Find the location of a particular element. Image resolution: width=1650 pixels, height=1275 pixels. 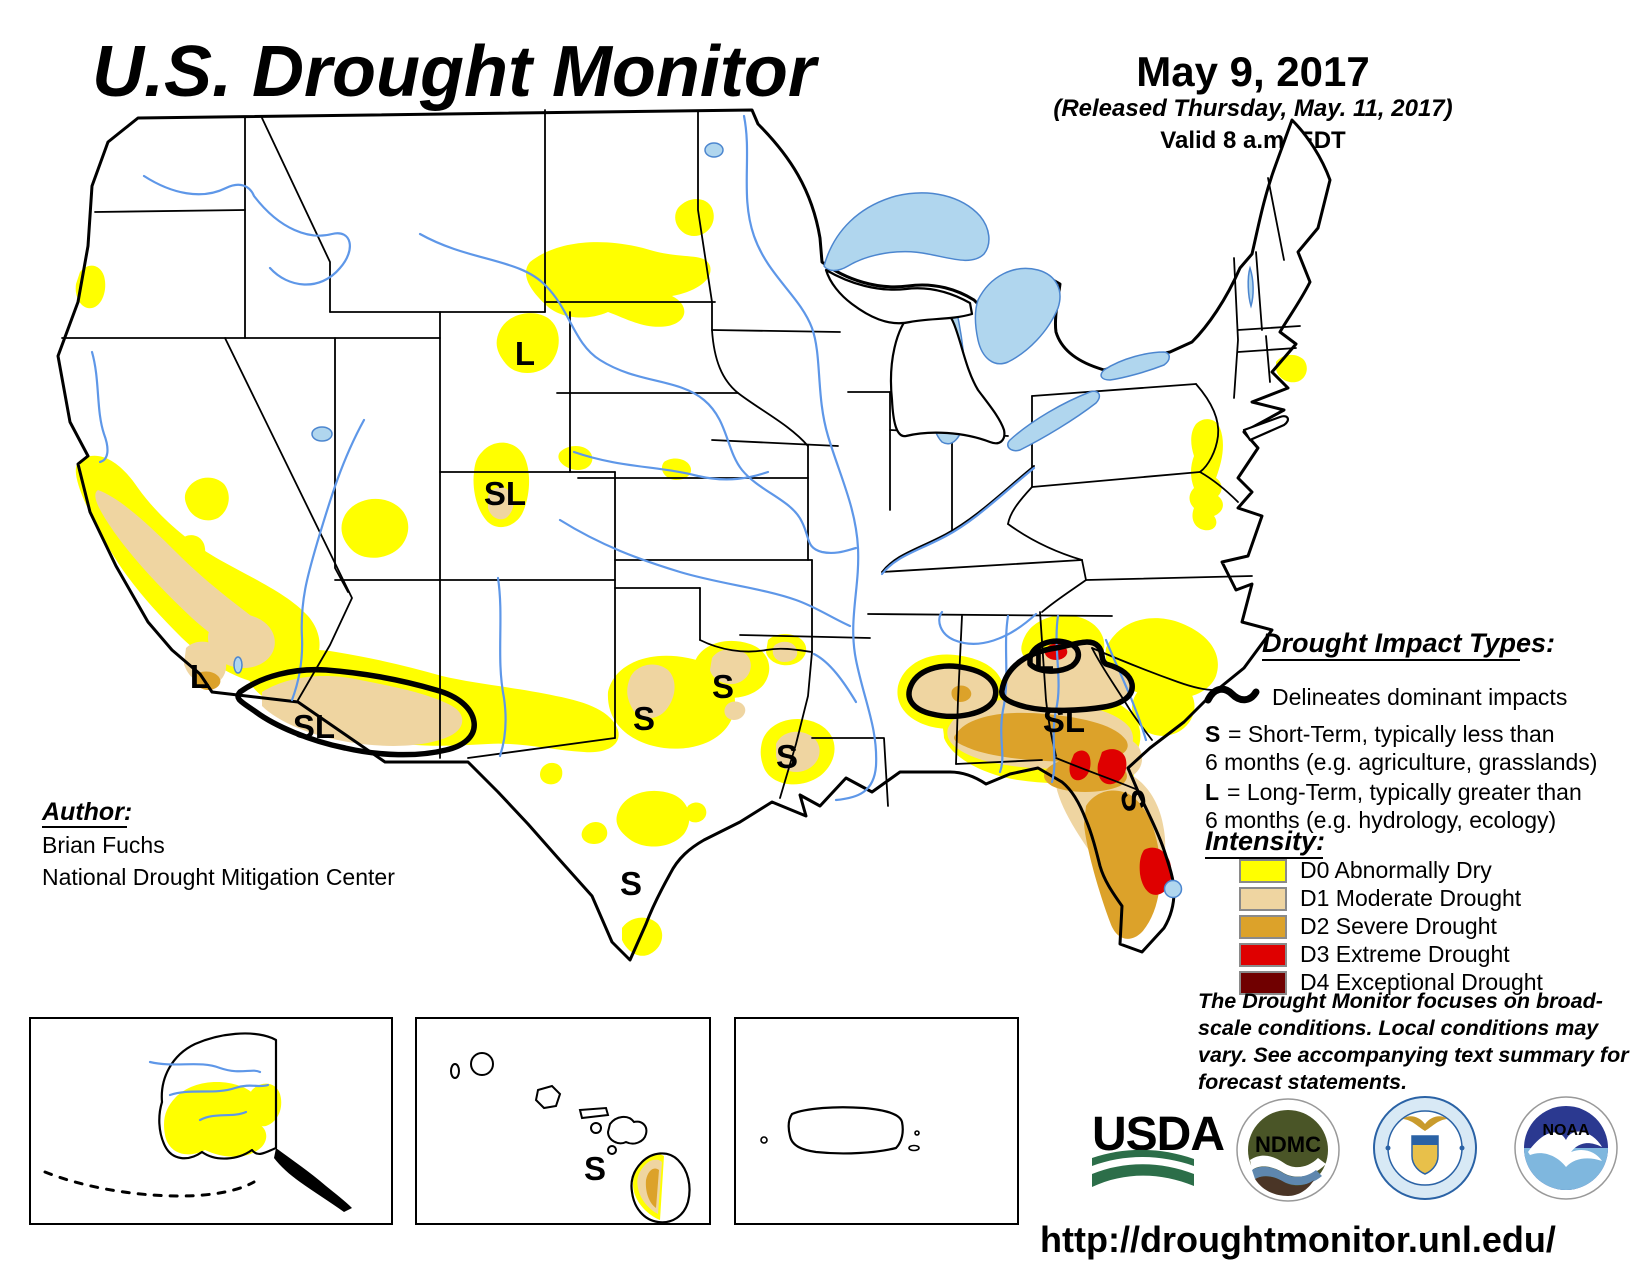

impact-outlines is located at coordinates (685, 698).